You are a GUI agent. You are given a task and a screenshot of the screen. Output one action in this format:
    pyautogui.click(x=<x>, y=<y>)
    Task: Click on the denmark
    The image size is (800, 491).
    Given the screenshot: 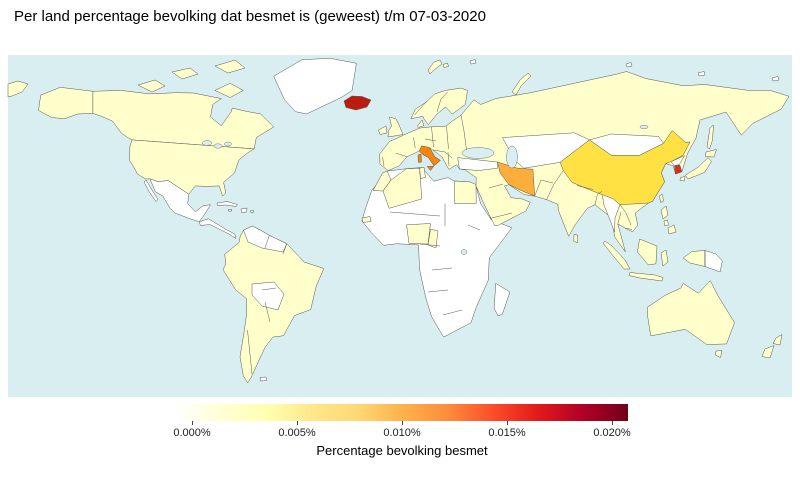 What is the action you would take?
    pyautogui.click(x=421, y=123)
    